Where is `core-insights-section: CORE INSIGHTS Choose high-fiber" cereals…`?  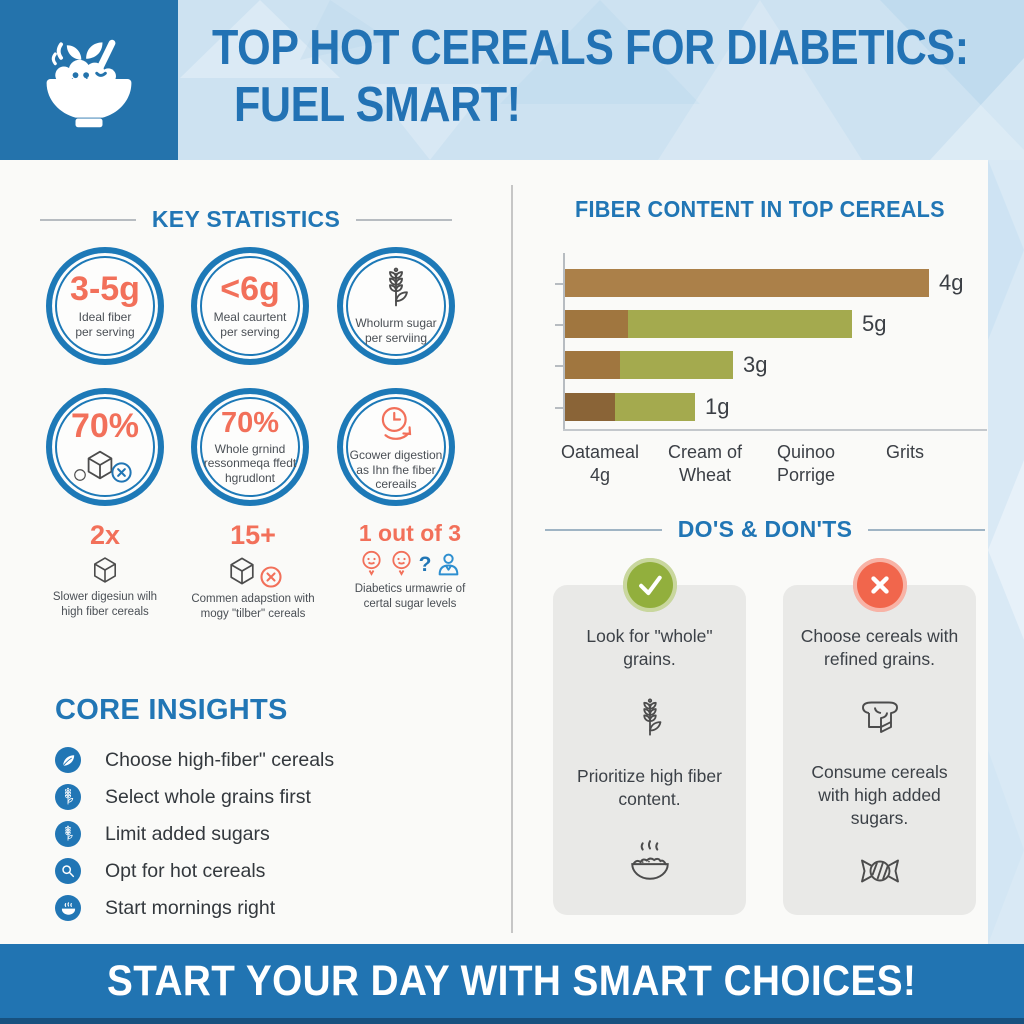 core-insights-section: CORE INSIGHTS Choose high-fiber" cereals… is located at coordinates (265, 813).